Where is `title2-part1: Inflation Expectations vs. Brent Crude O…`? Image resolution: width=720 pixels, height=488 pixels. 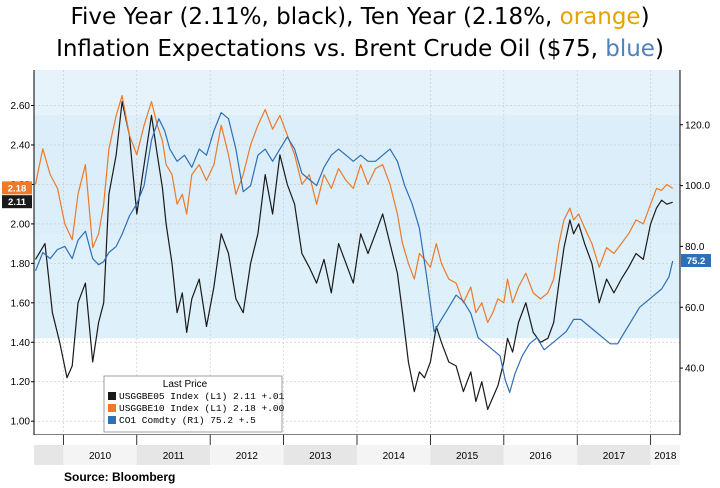
title2-part1: Inflation Expectations vs. Brent Crude O… is located at coordinates (331, 49).